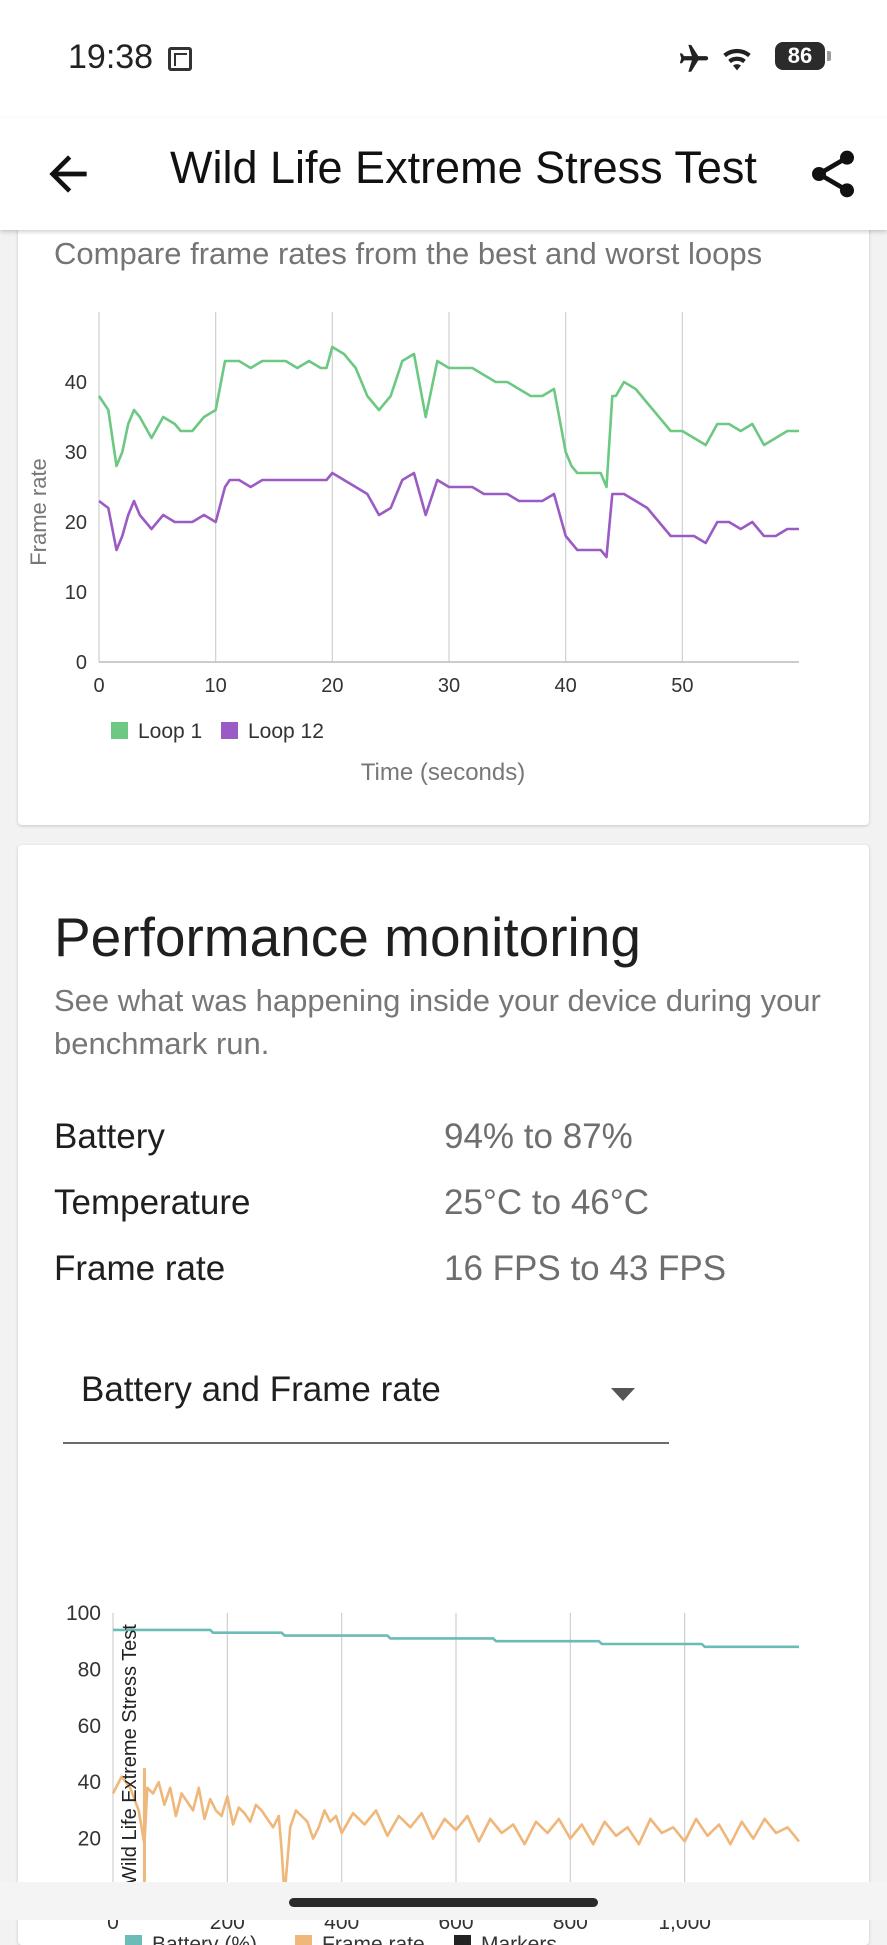 The height and width of the screenshot is (1945, 887). I want to click on y-tick-label: 60, so click(89, 1726).